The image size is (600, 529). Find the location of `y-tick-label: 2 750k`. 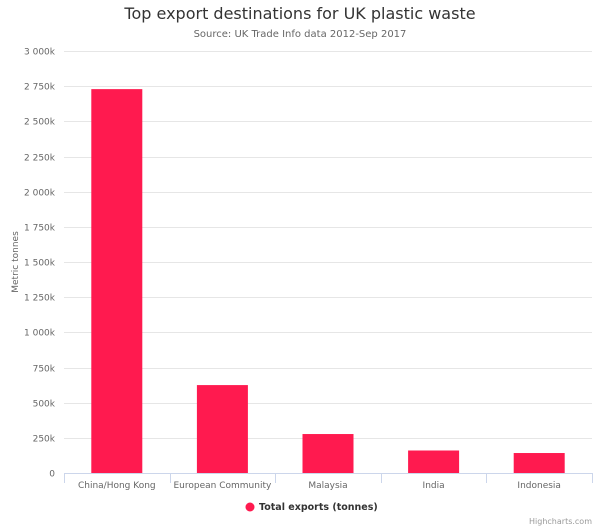

y-tick-label: 2 750k is located at coordinates (40, 88).